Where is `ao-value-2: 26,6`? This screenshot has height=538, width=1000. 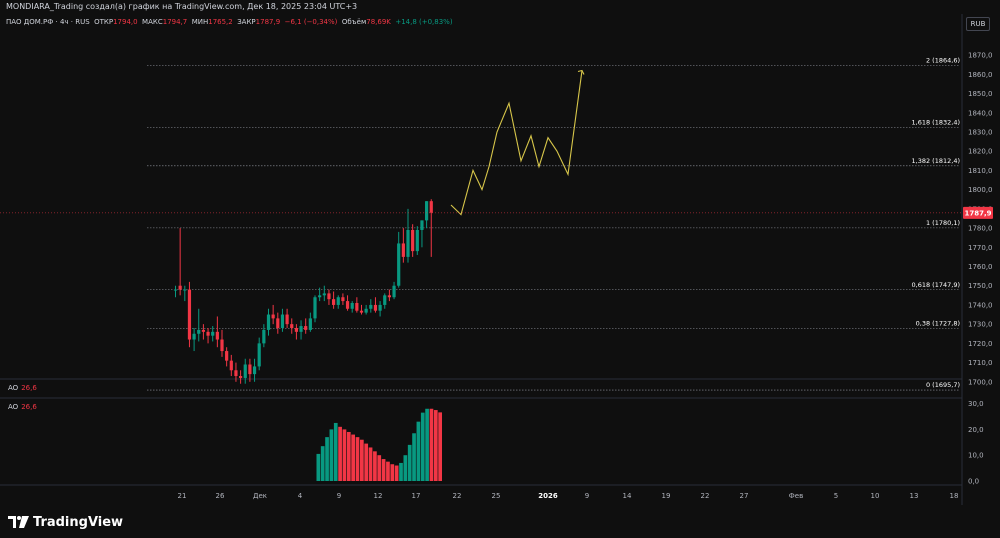
ao-value-2: 26,6 is located at coordinates (29, 407).